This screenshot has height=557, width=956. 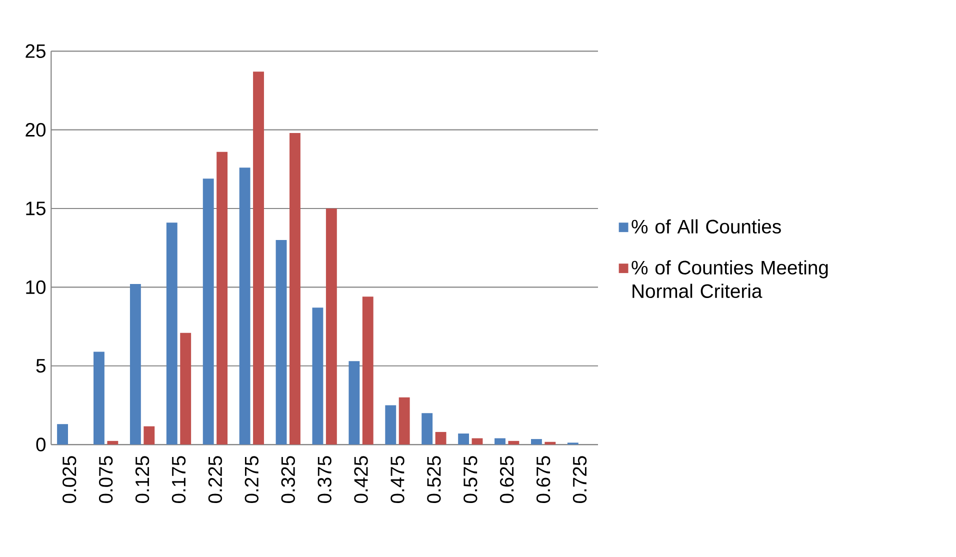 What do you see at coordinates (251, 480) in the screenshot?
I see `x-tick-label: 0.275` at bounding box center [251, 480].